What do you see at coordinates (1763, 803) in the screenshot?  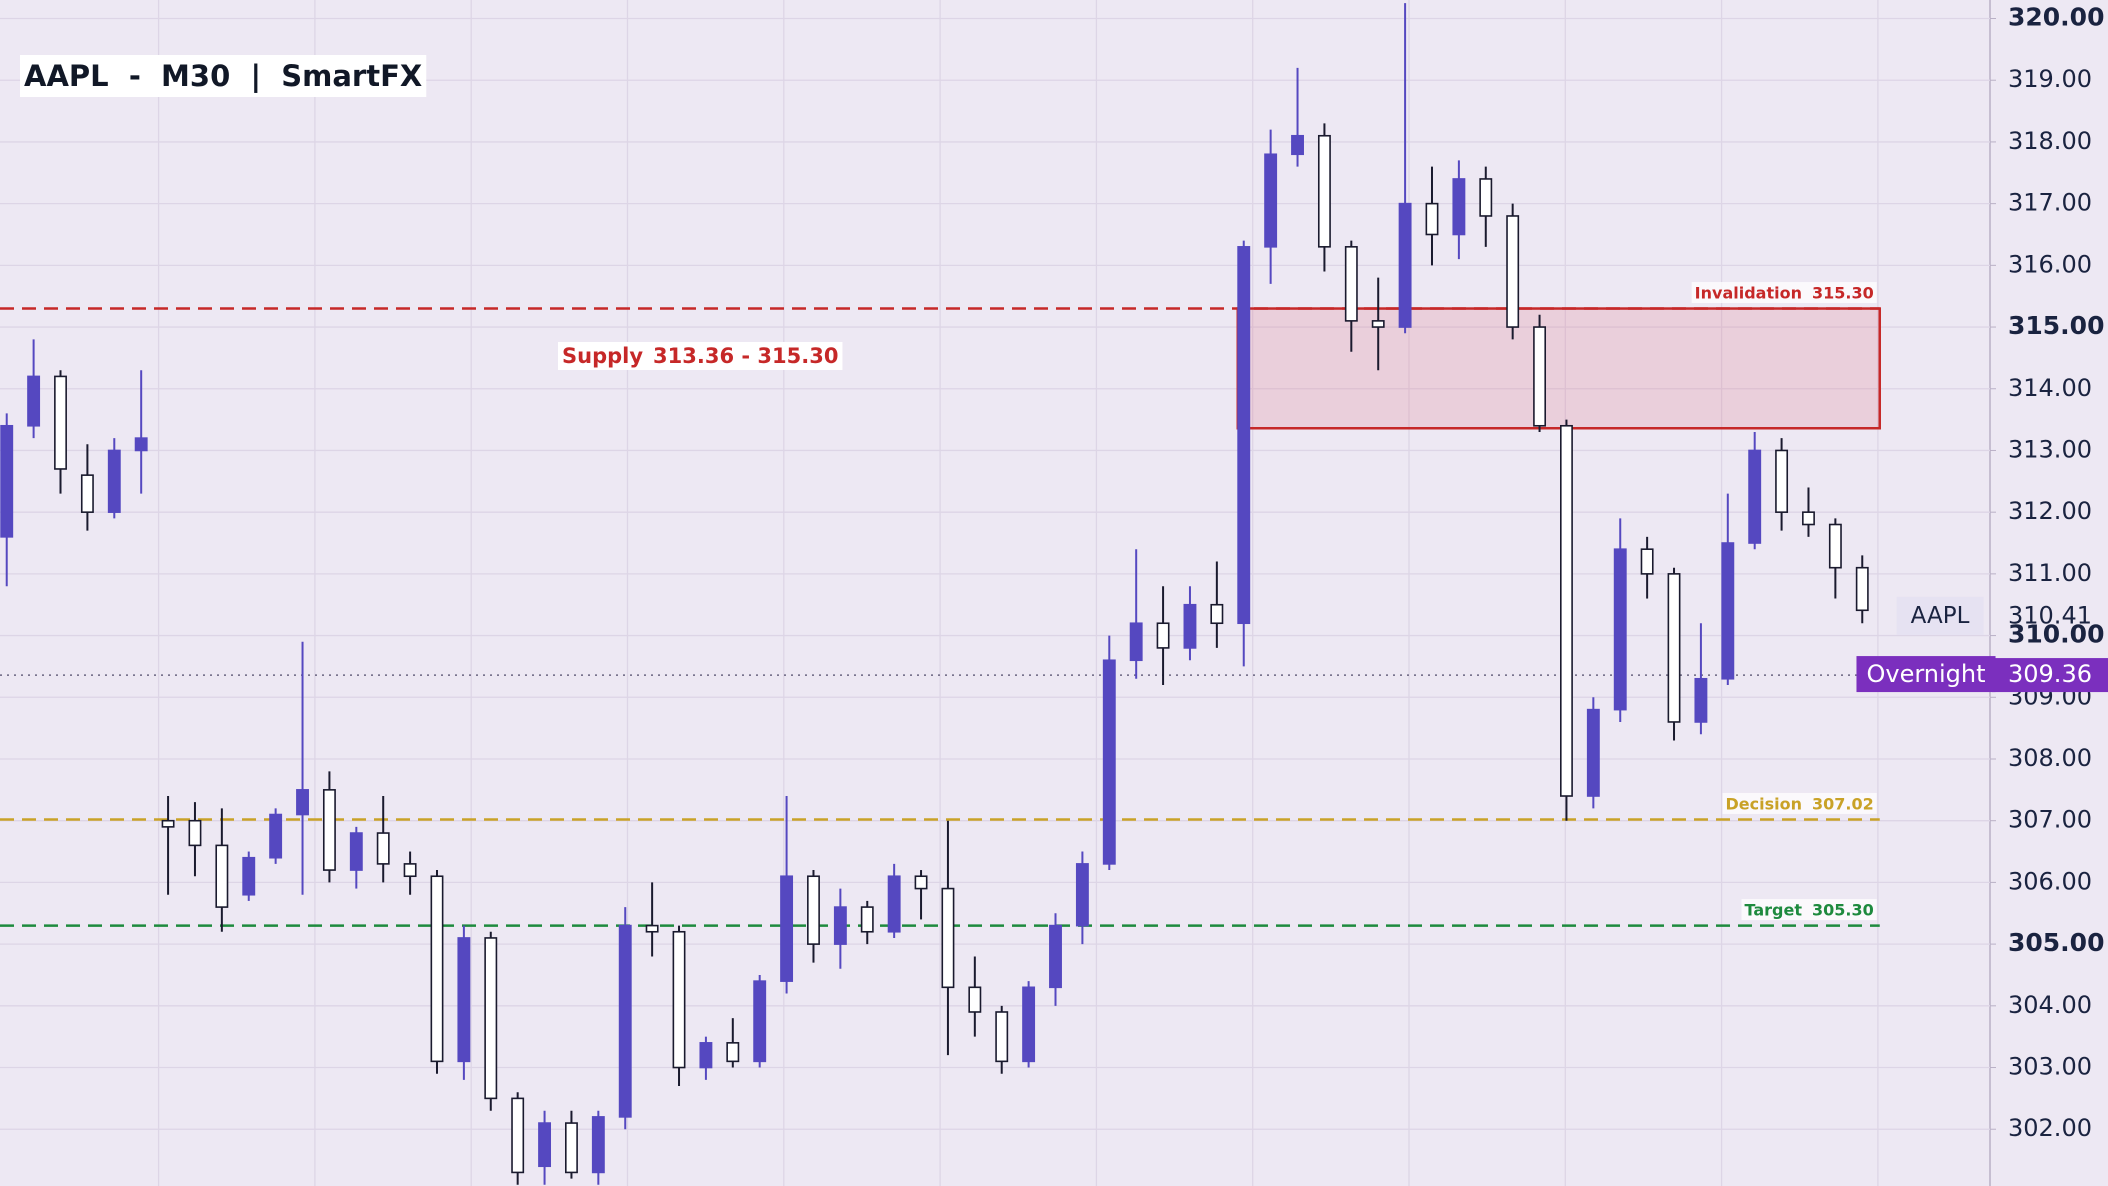 I see `level-name: Decision` at bounding box center [1763, 803].